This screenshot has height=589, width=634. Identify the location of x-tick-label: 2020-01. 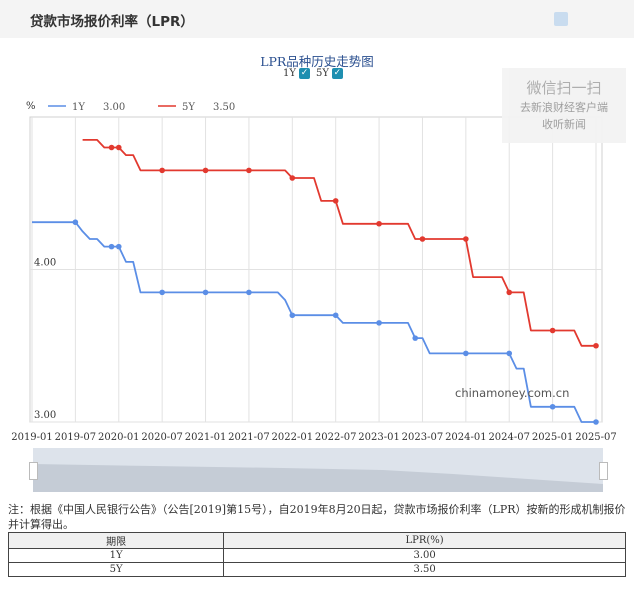
(119, 437).